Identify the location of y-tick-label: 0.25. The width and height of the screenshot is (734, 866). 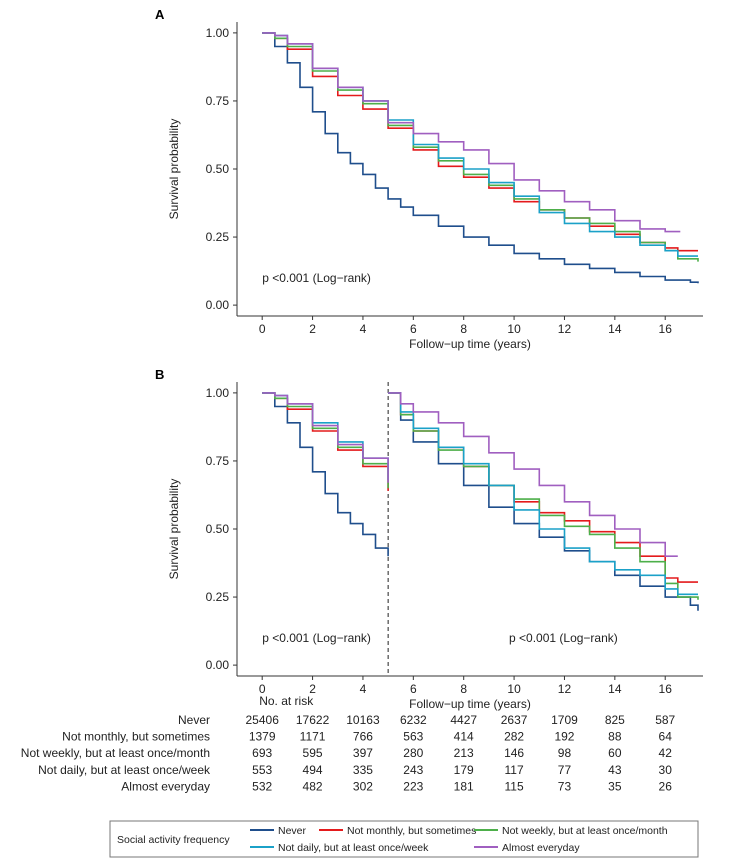
(218, 237).